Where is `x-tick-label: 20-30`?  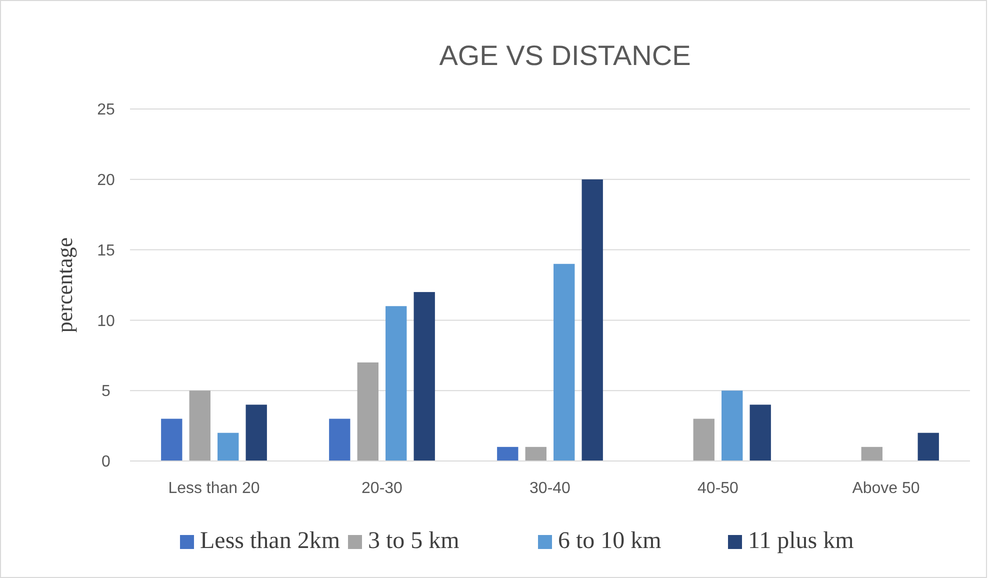
x-tick-label: 20-30 is located at coordinates (382, 488).